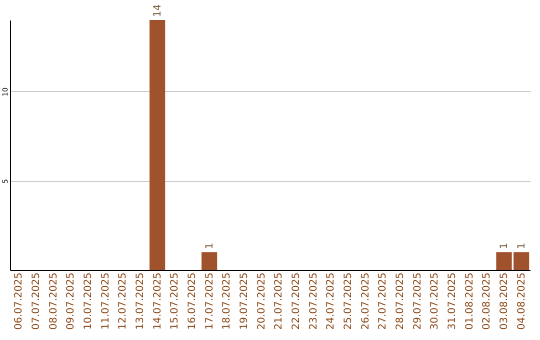  I want to click on x-tick-label: 27.07.2025, so click(383, 301).